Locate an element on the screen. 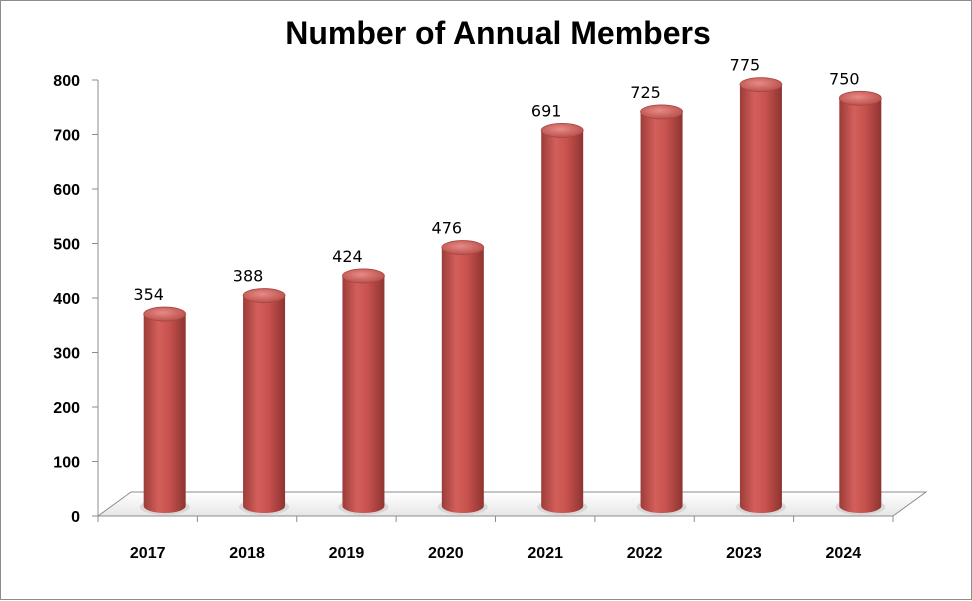  y-tick-label: 100 is located at coordinates (66, 463).